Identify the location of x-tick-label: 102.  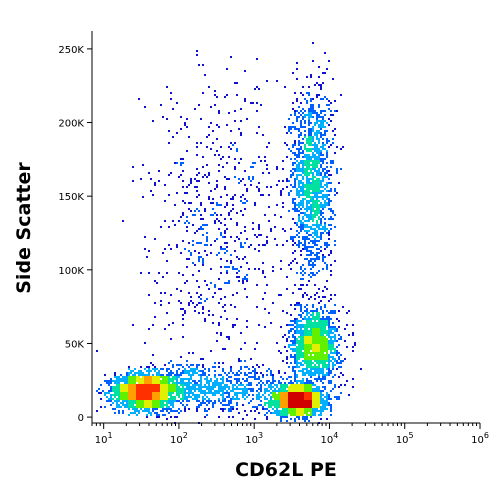
(179, 438).